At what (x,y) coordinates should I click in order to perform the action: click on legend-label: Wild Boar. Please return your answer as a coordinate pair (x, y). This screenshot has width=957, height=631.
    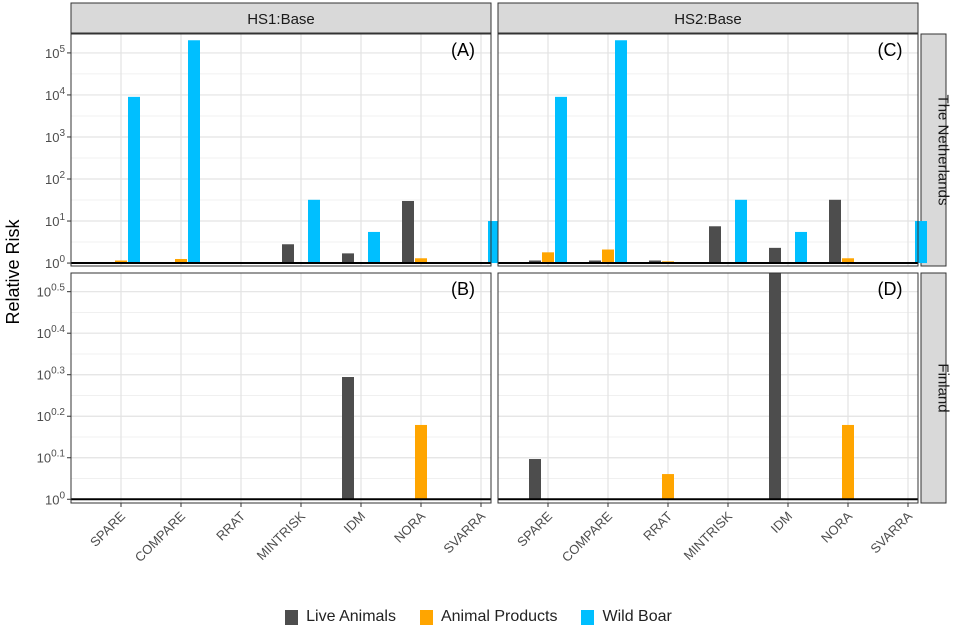
    Looking at the image, I should click on (637, 616).